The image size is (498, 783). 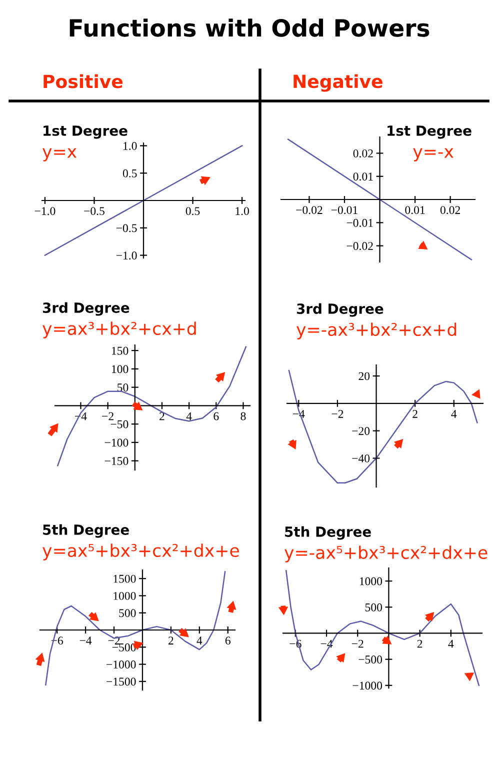 What do you see at coordinates (59, 155) in the screenshot?
I see `chart-subtitle: y=x` at bounding box center [59, 155].